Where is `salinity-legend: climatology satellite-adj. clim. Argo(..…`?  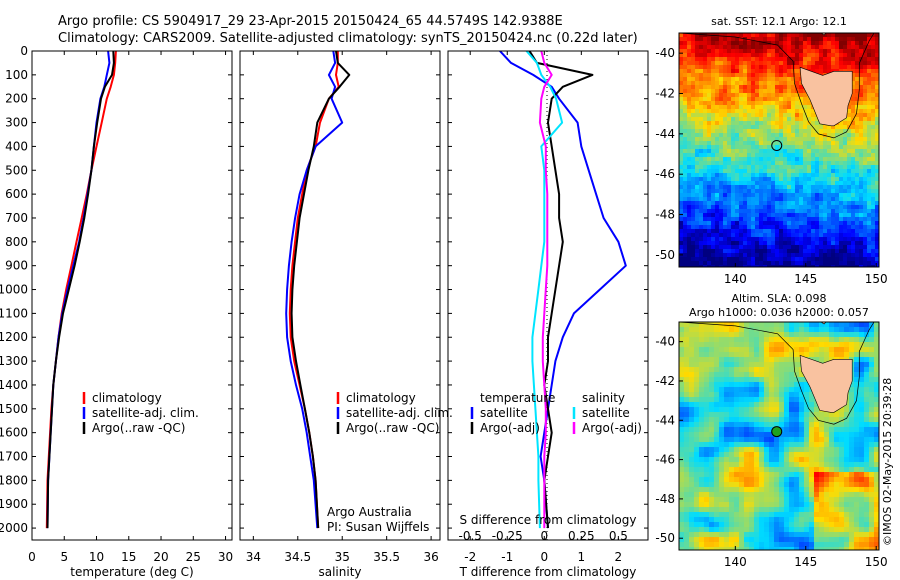 salinity-legend: climatology satellite-adj. clim. Argo(..… is located at coordinates (394, 413).